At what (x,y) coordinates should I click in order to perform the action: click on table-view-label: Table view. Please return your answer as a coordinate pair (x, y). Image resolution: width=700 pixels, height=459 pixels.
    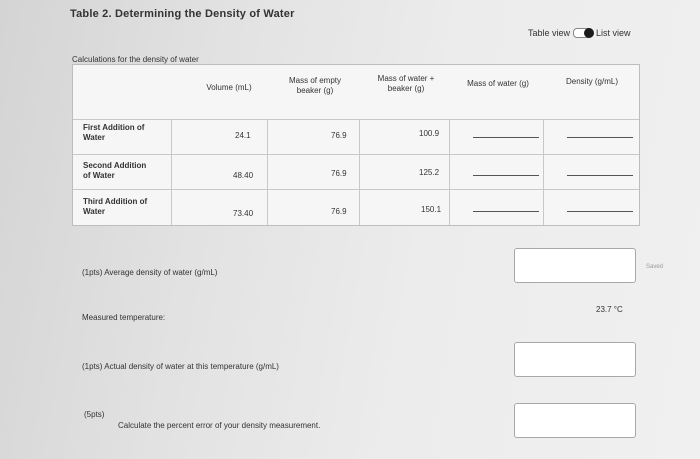
    Looking at the image, I should click on (549, 33).